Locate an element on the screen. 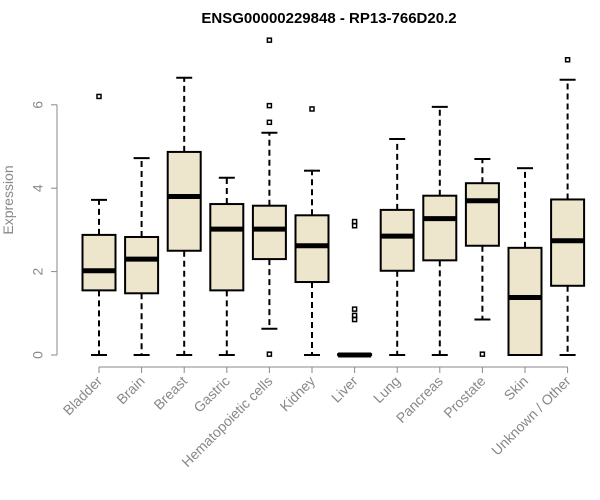 The image size is (600, 500). x-tick-label: Liver is located at coordinates (344, 389).